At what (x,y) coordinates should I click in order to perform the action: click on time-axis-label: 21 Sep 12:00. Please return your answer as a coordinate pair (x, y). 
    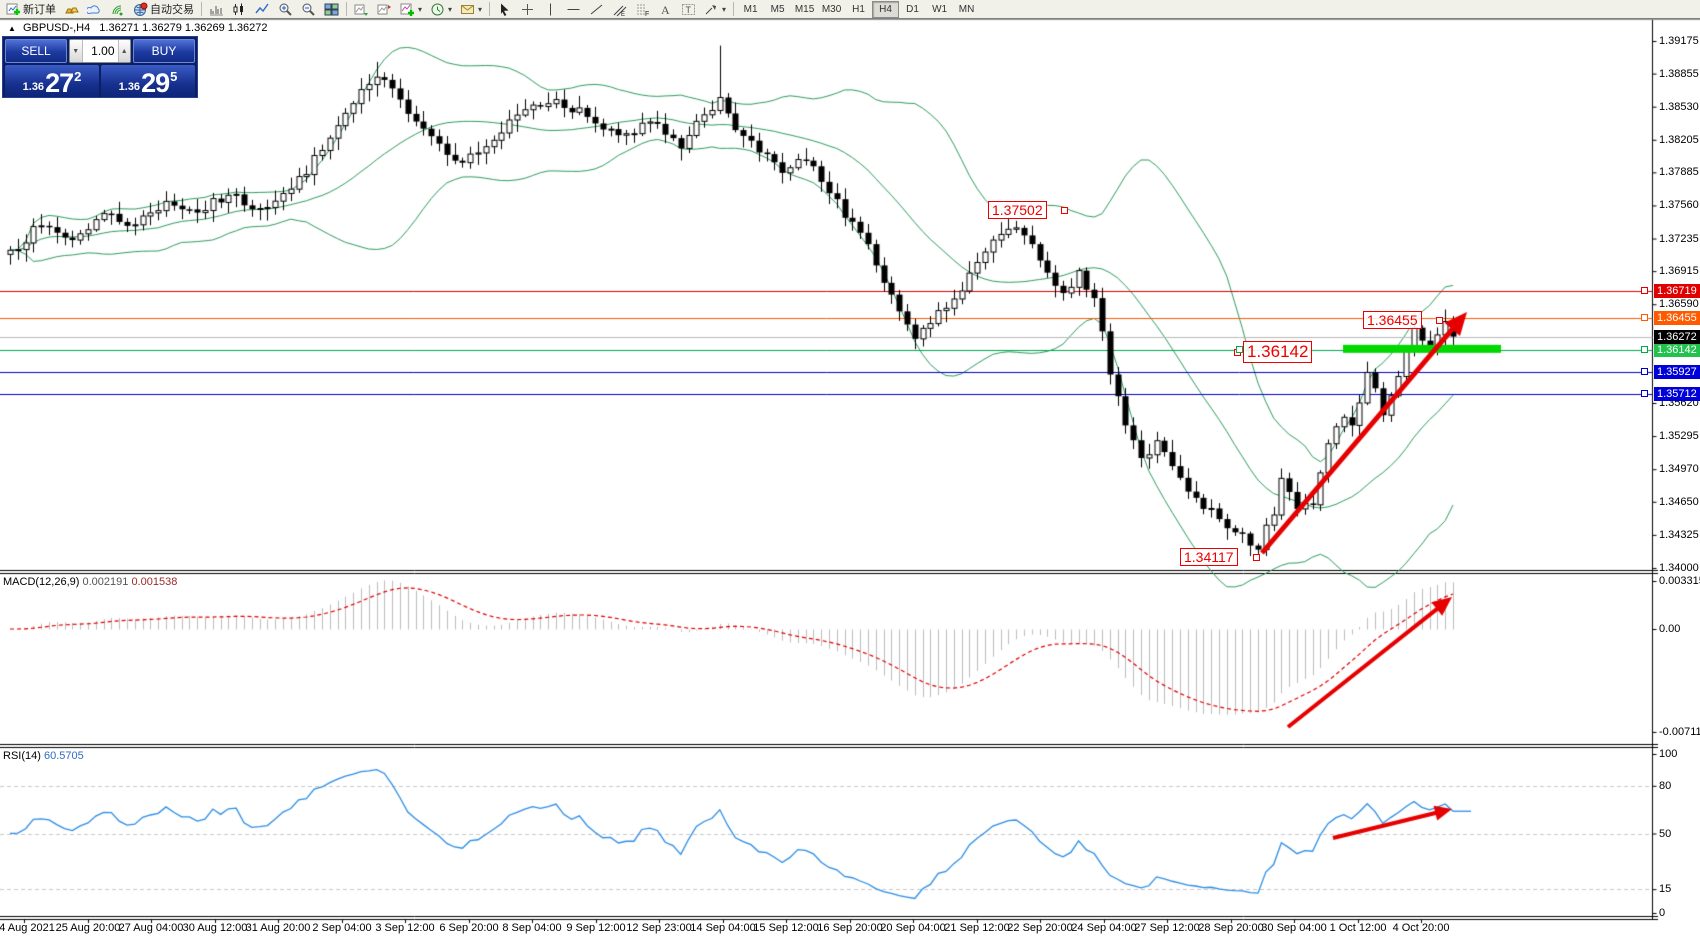
    Looking at the image, I should click on (977, 928).